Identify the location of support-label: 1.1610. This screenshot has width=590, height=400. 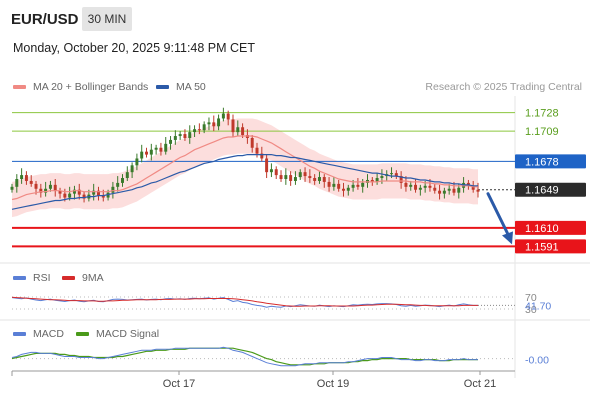
(542, 229).